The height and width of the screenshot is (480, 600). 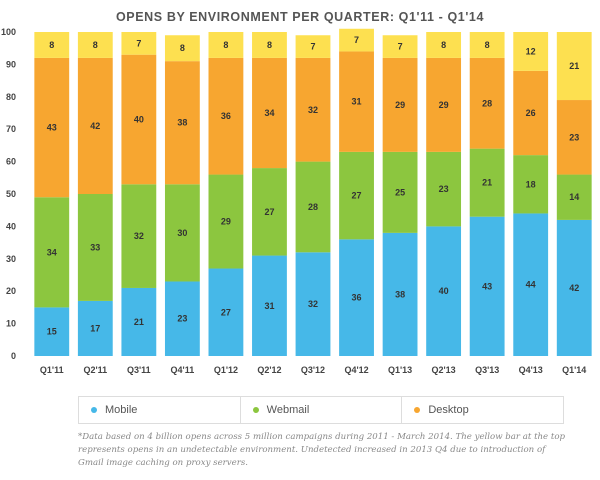 What do you see at coordinates (288, 410) in the screenshot?
I see `legend-label-webmail: Webmail` at bounding box center [288, 410].